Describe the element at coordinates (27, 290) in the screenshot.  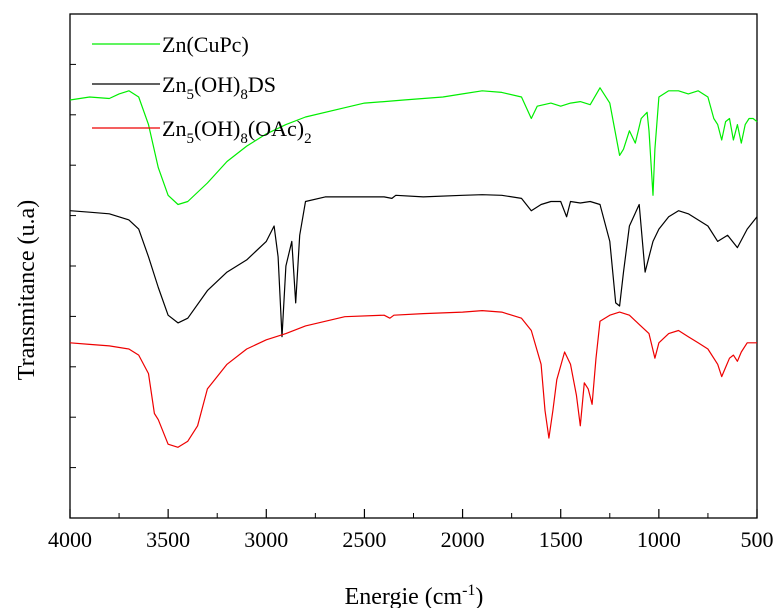
I see `y-axis-title: Transmitance (u.a)` at that location.